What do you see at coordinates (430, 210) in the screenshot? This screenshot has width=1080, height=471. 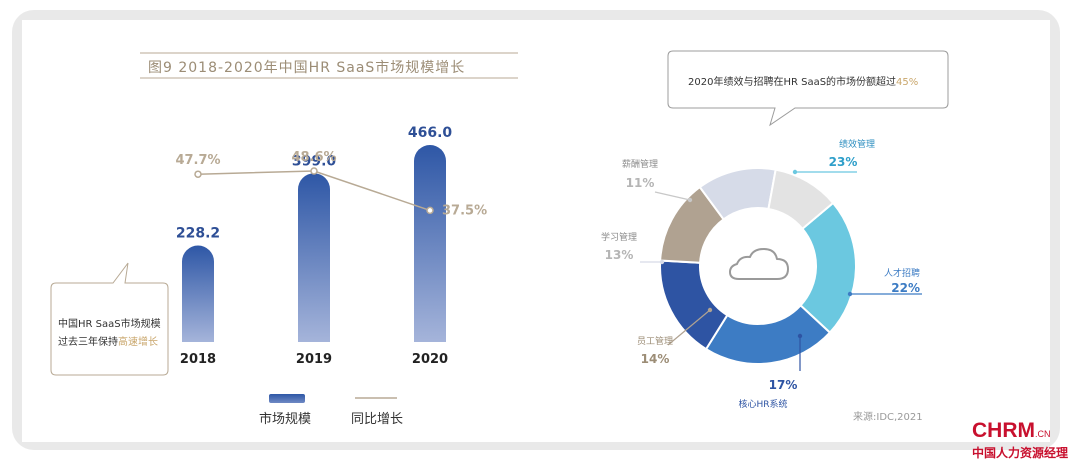 I see `growth-point-2020` at bounding box center [430, 210].